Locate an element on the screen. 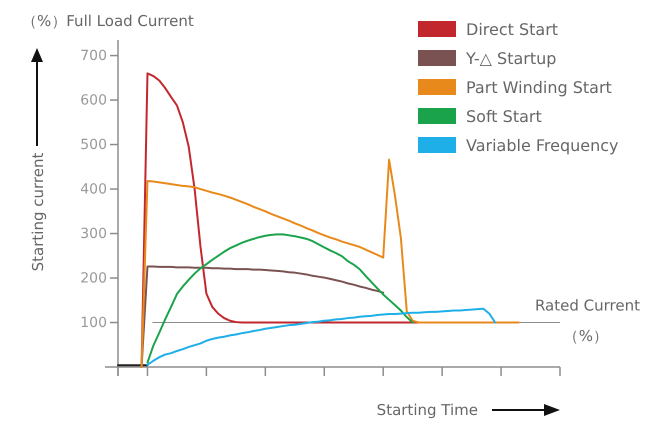 The image size is (645, 422). y-axis-title: Starting current is located at coordinates (38, 212).